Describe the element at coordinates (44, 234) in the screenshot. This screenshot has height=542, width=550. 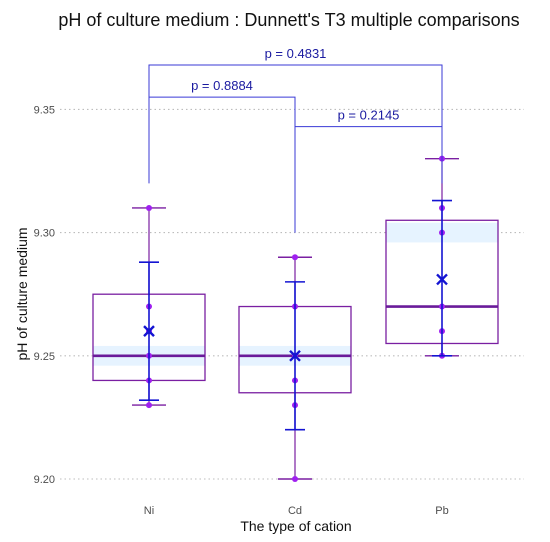
I see `y-tick-label: 9.30` at that location.